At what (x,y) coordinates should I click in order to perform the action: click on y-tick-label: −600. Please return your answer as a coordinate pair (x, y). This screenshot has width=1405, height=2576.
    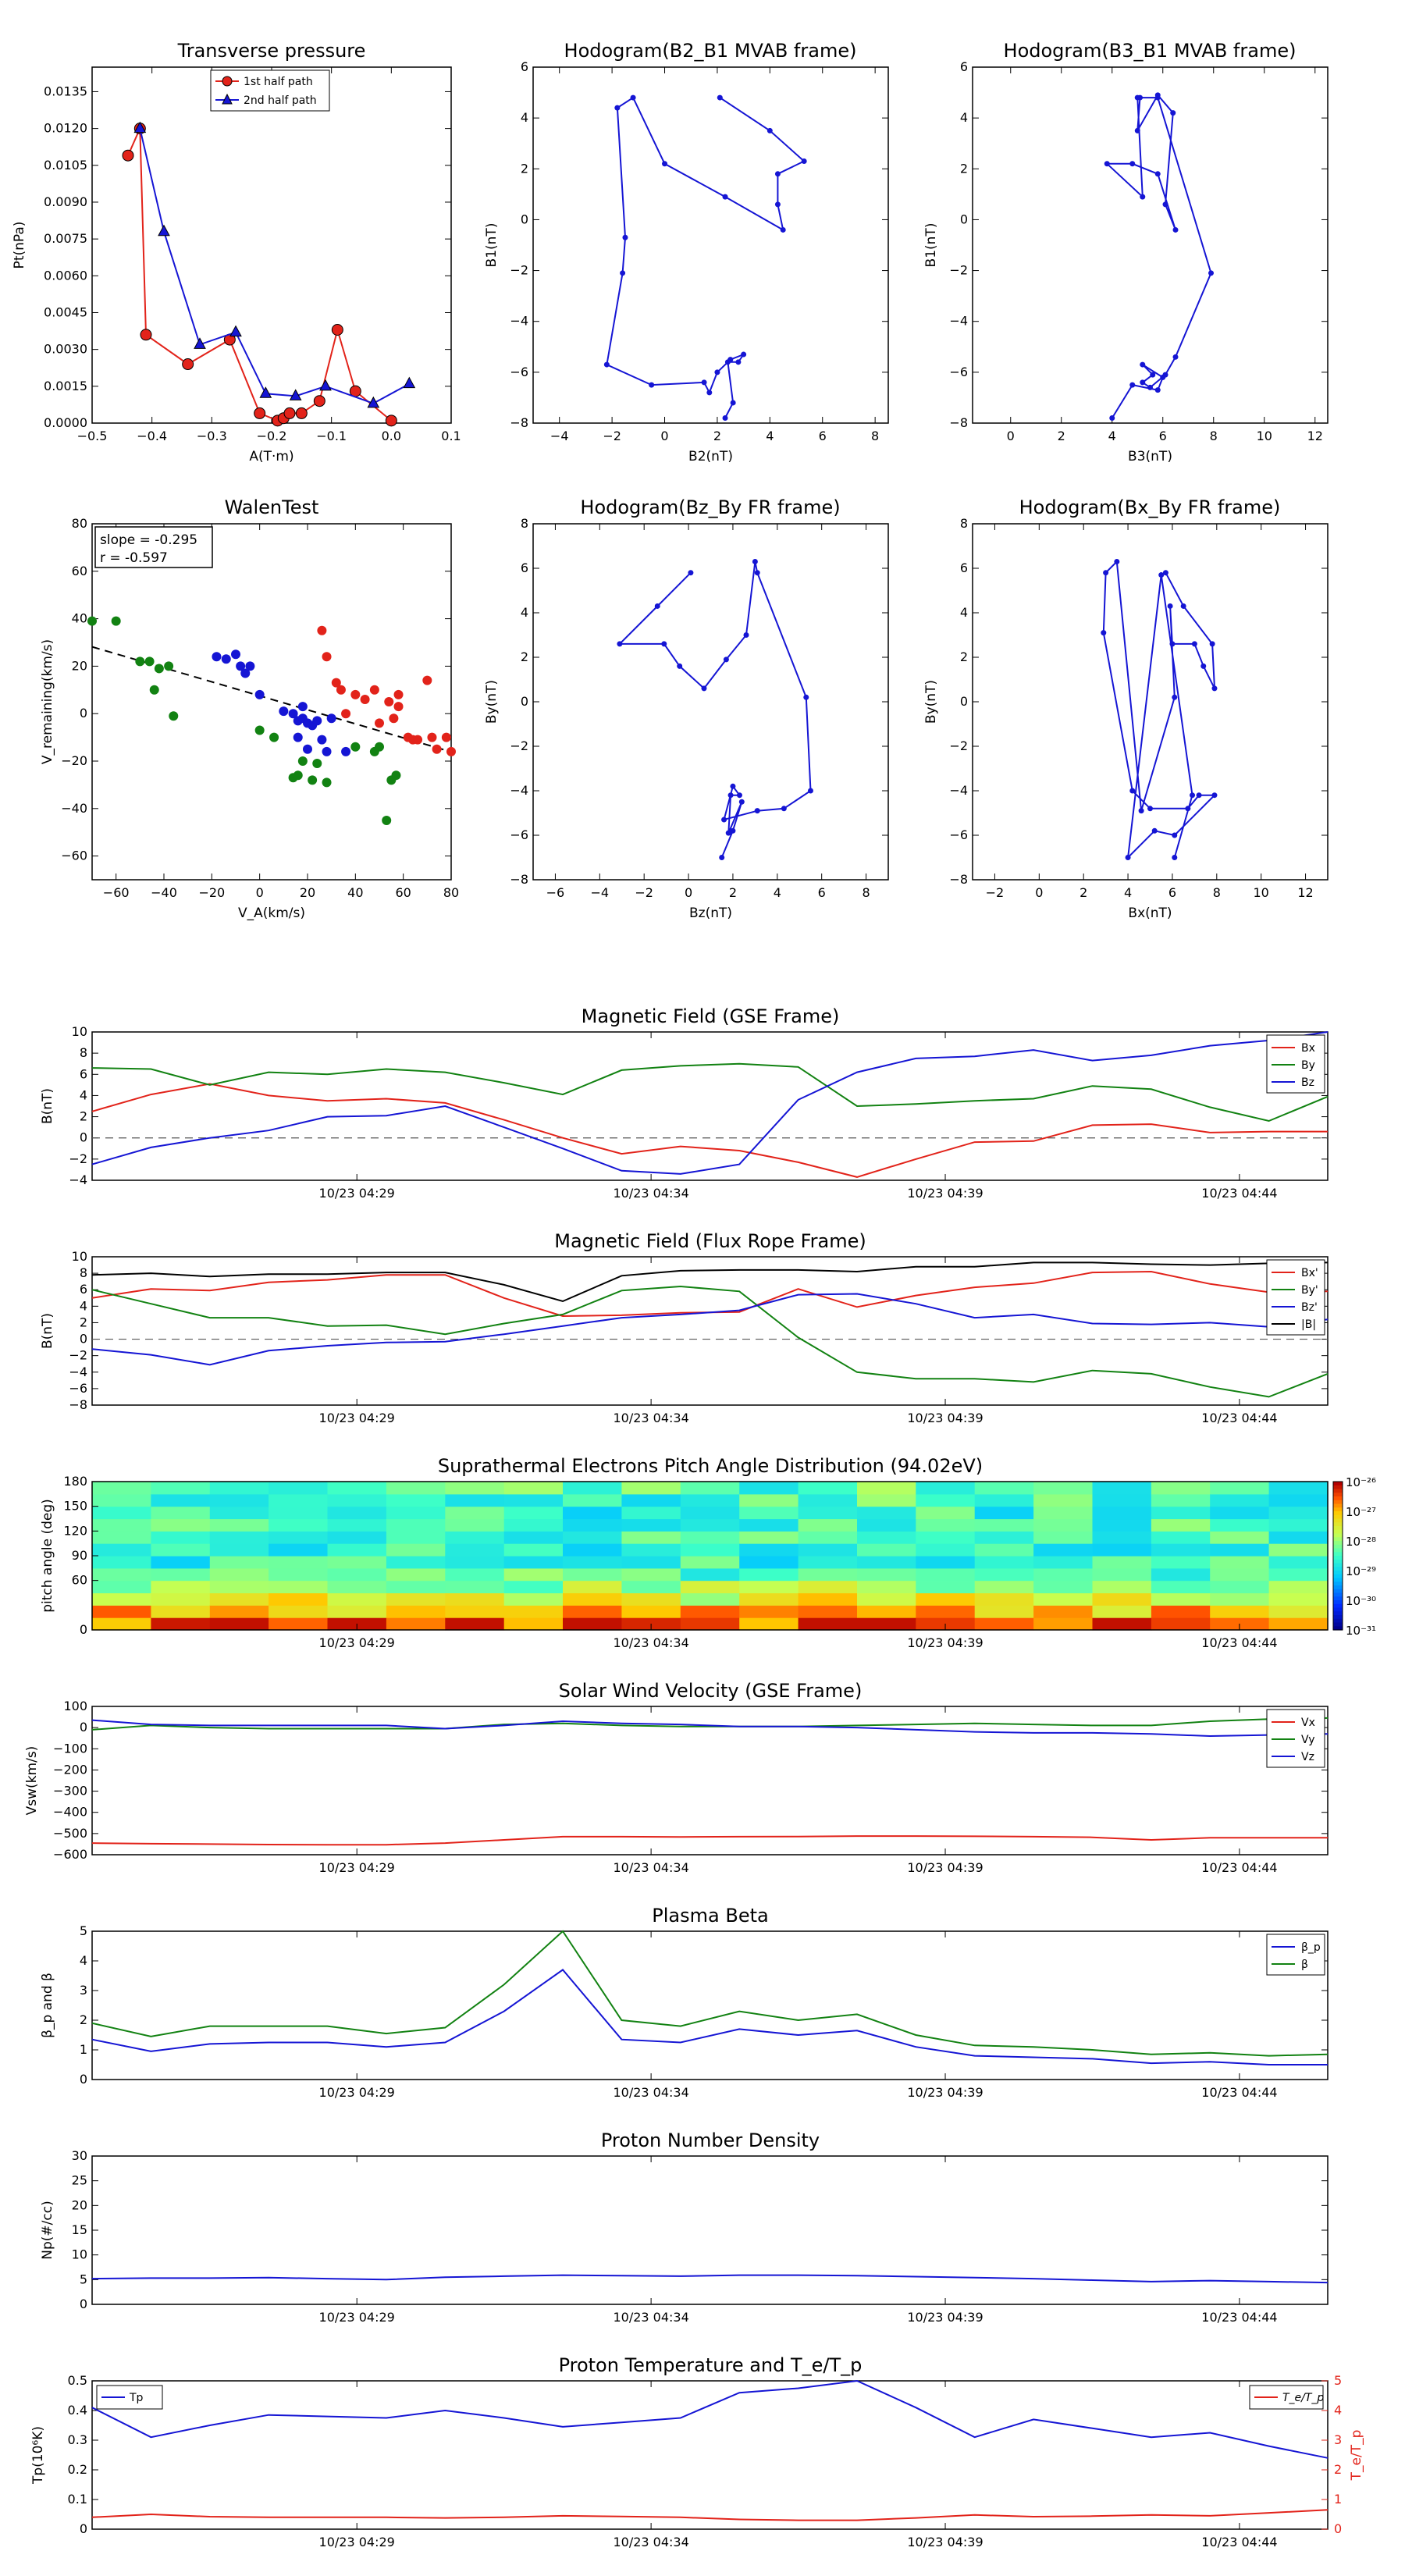
    Looking at the image, I should click on (70, 1855).